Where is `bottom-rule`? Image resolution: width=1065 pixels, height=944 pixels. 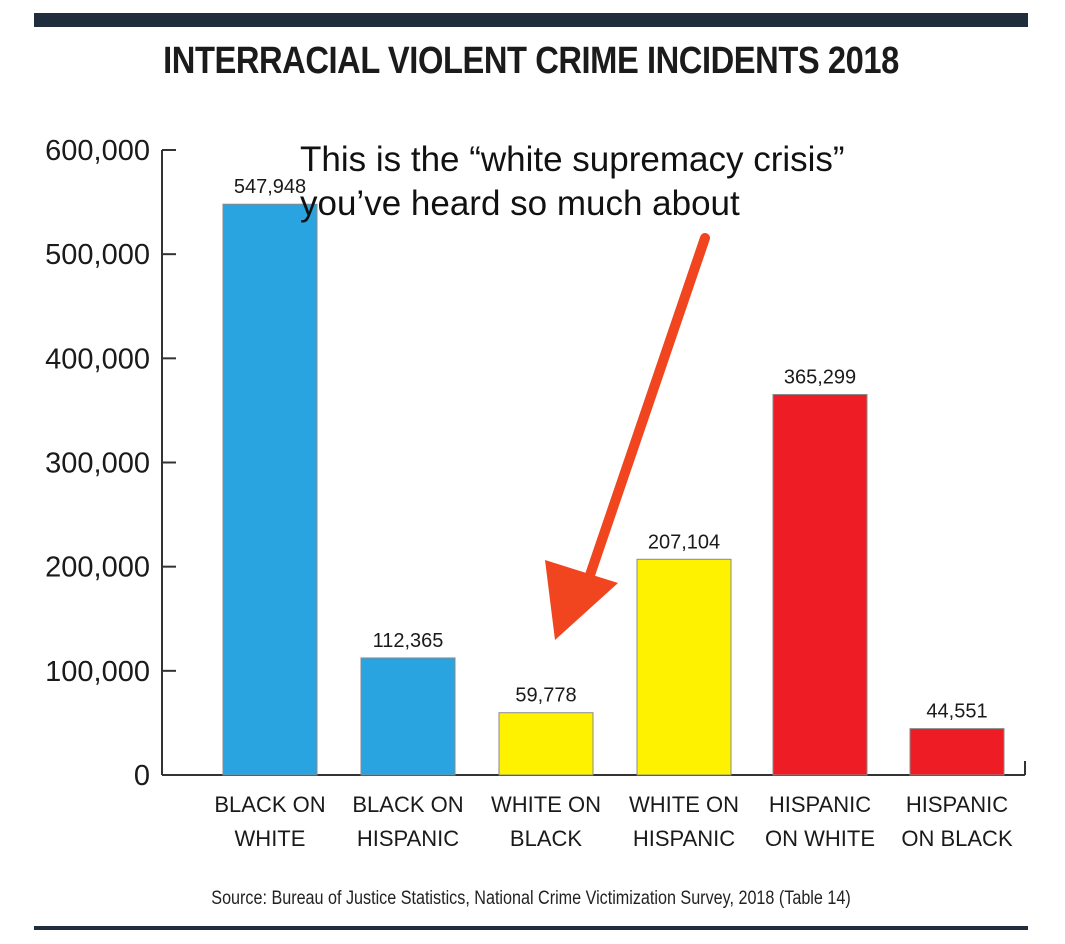
bottom-rule is located at coordinates (531, 928).